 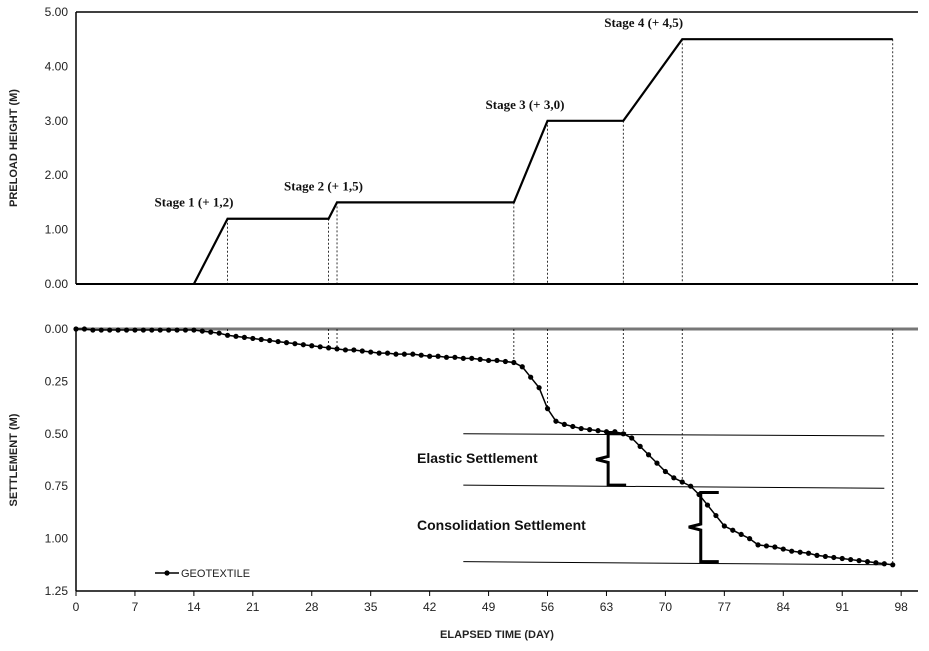 What do you see at coordinates (430, 607) in the screenshot?
I see `time-x-tick-label: 42` at bounding box center [430, 607].